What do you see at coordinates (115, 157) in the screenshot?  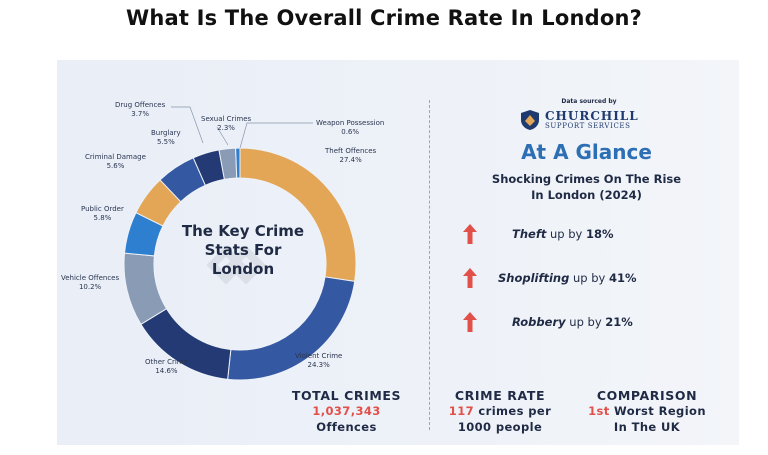 I see `slice-label-name: Criminal Damage` at bounding box center [115, 157].